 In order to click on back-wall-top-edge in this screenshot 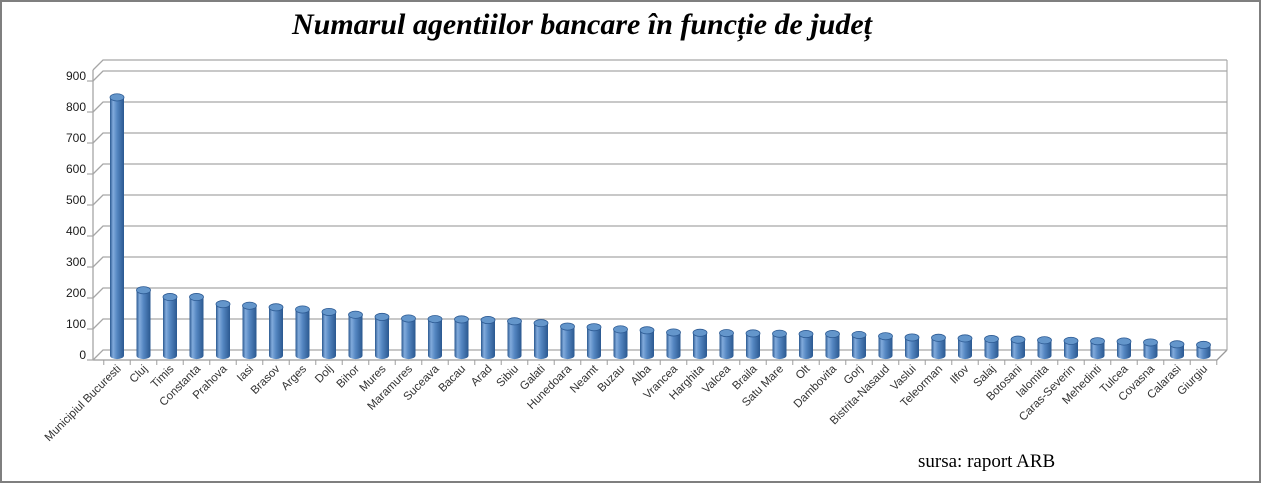, I will do `click(659, 65)`.